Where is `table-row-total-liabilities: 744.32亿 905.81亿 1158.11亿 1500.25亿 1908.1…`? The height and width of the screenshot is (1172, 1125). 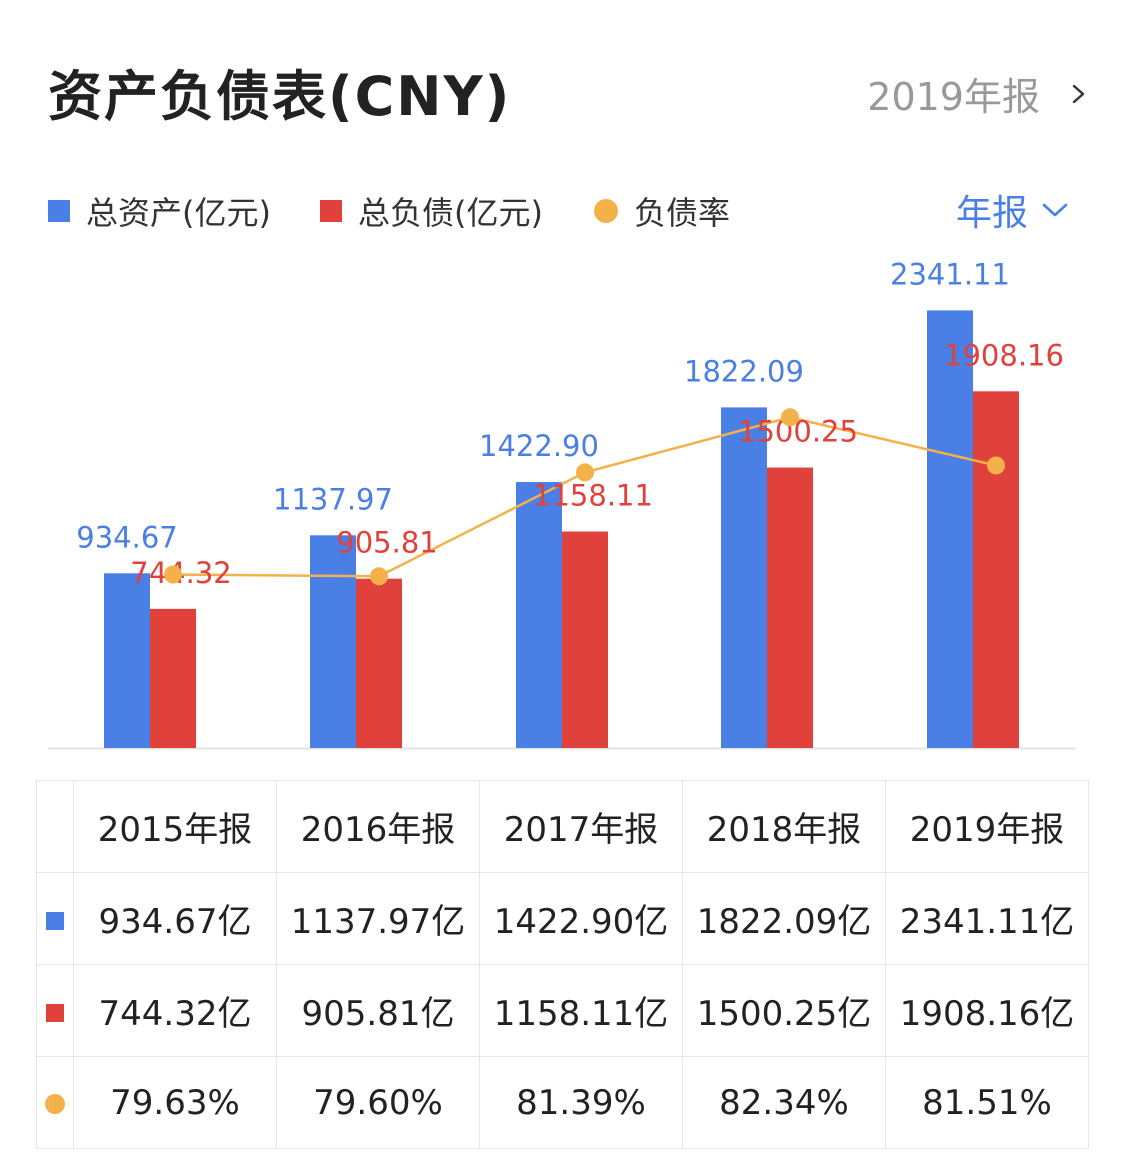
table-row-total-liabilities: 744.32亿 905.81亿 1158.11亿 1500.25亿 1908.1… is located at coordinates (562, 1010).